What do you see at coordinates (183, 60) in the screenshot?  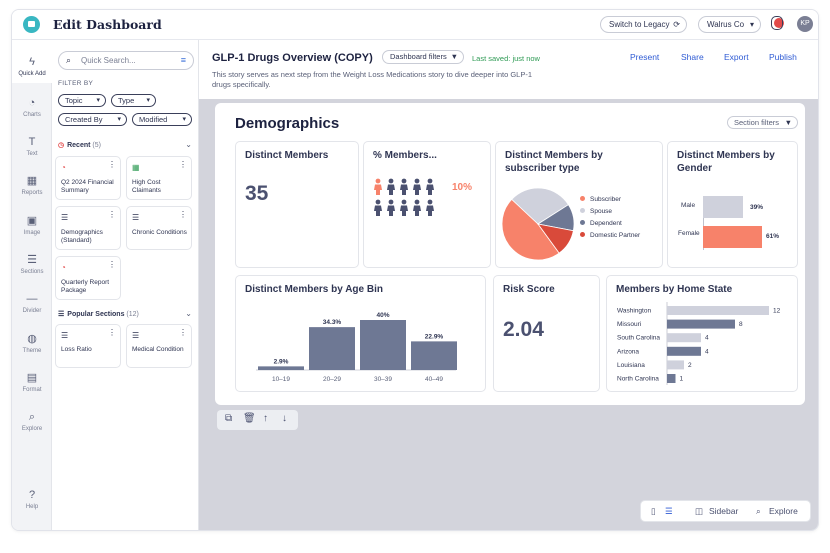 I see `filter-settings-icon: ≡` at bounding box center [183, 60].